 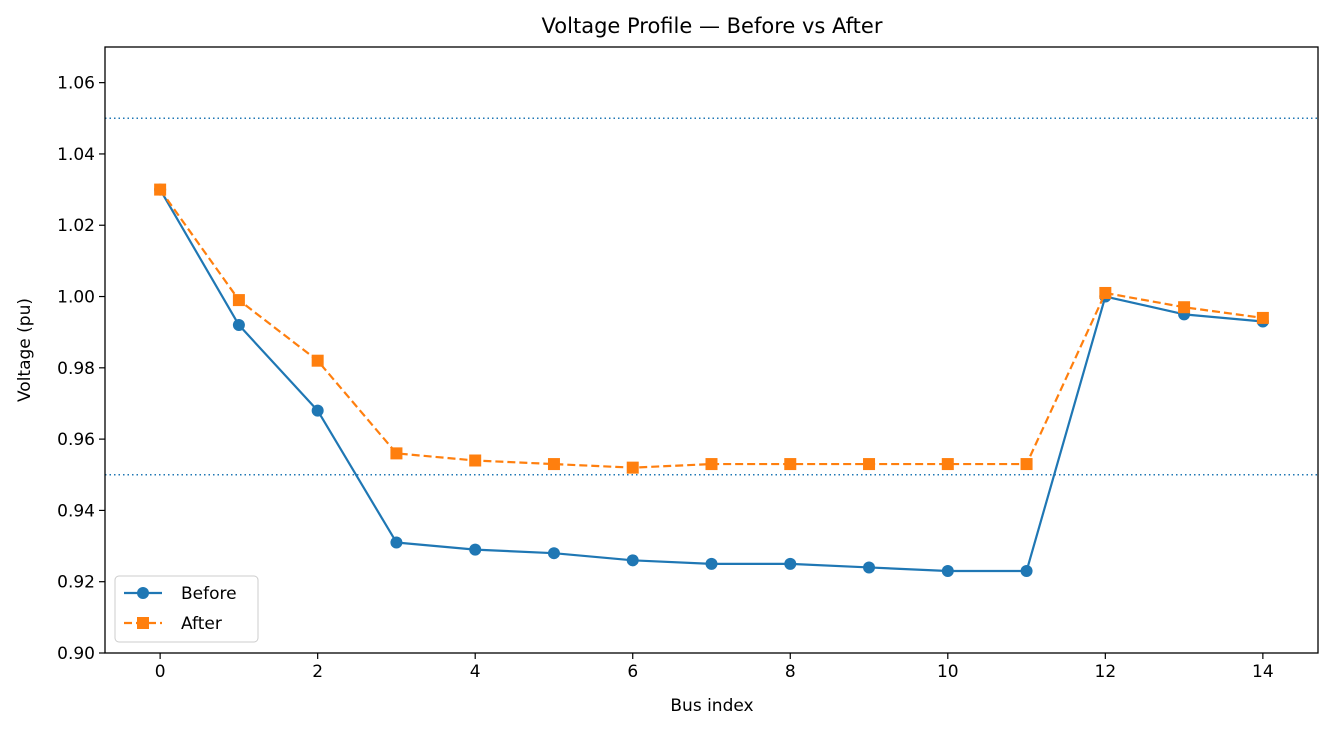 What do you see at coordinates (714, 667) in the screenshot?
I see `x-axis: 0 2 4 6 8 10 12 14` at bounding box center [714, 667].